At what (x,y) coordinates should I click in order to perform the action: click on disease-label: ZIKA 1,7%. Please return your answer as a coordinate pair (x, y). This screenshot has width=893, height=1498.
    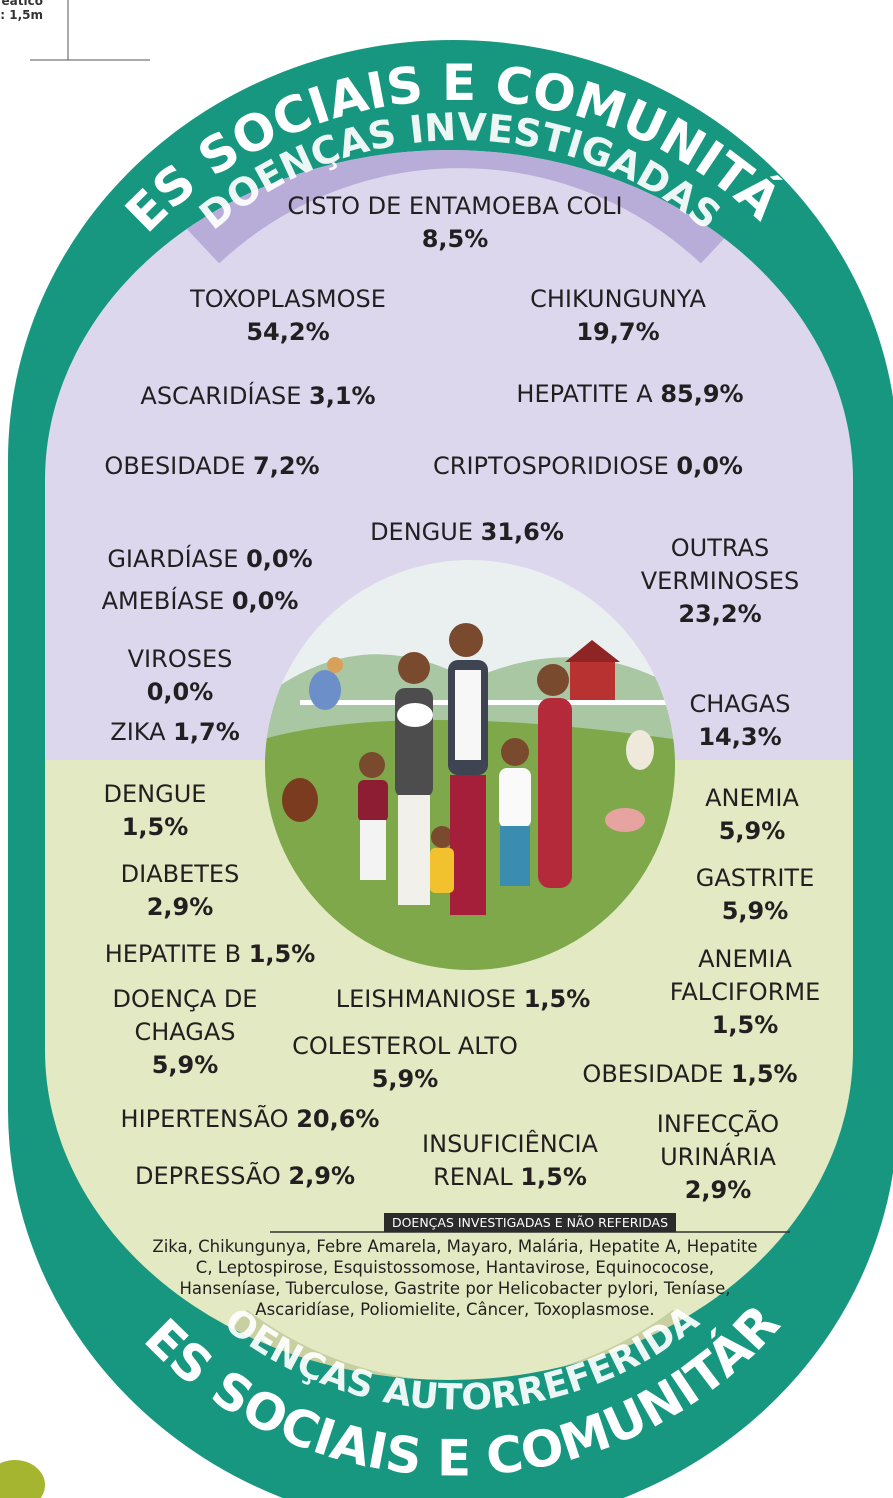
    Looking at the image, I should click on (175, 732).